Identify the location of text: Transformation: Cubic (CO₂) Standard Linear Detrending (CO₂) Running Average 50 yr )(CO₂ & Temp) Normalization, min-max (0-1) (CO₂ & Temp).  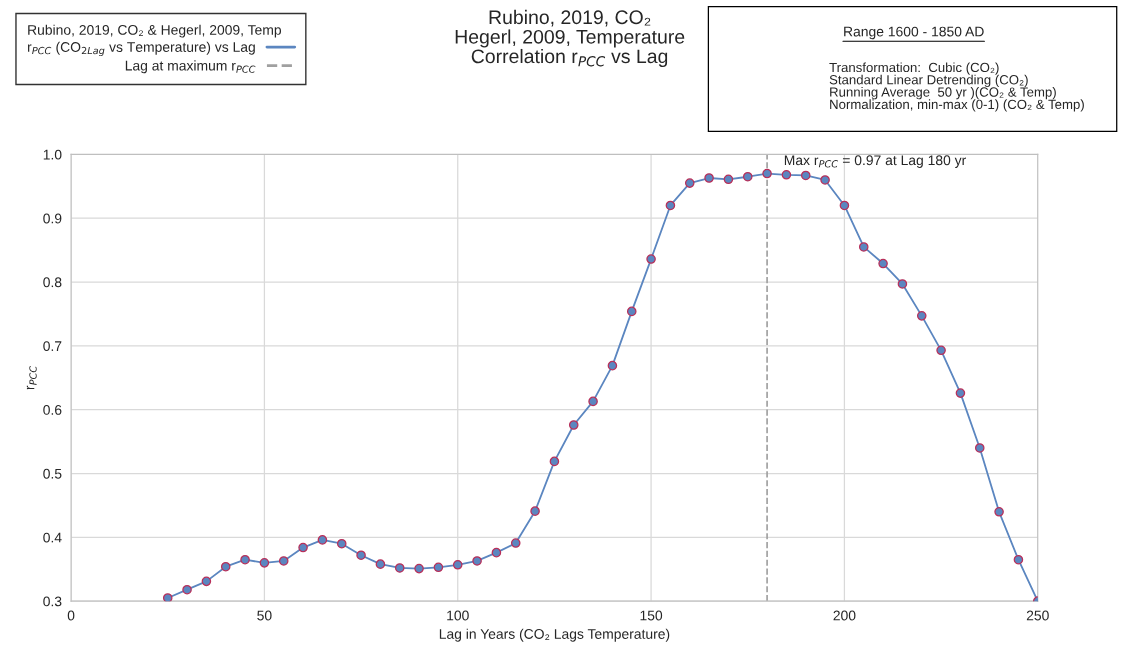
(956, 87).